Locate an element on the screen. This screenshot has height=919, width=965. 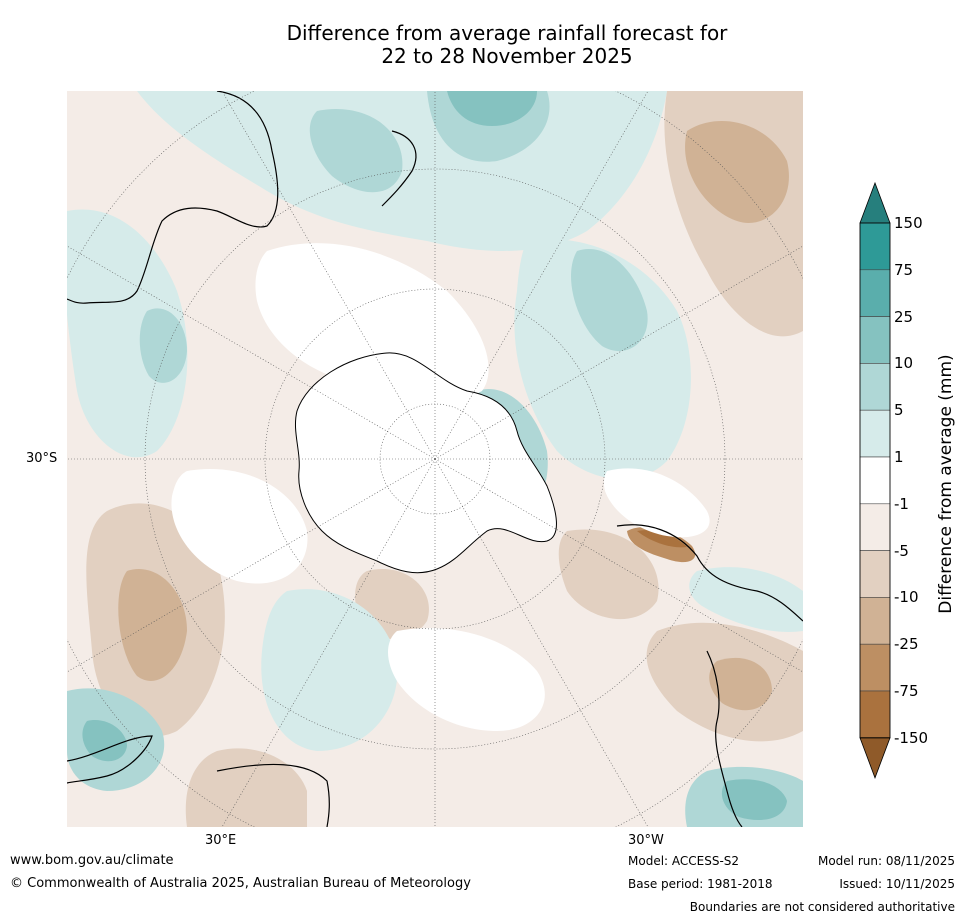
colorbar-under-triangle is located at coordinates (875, 758).